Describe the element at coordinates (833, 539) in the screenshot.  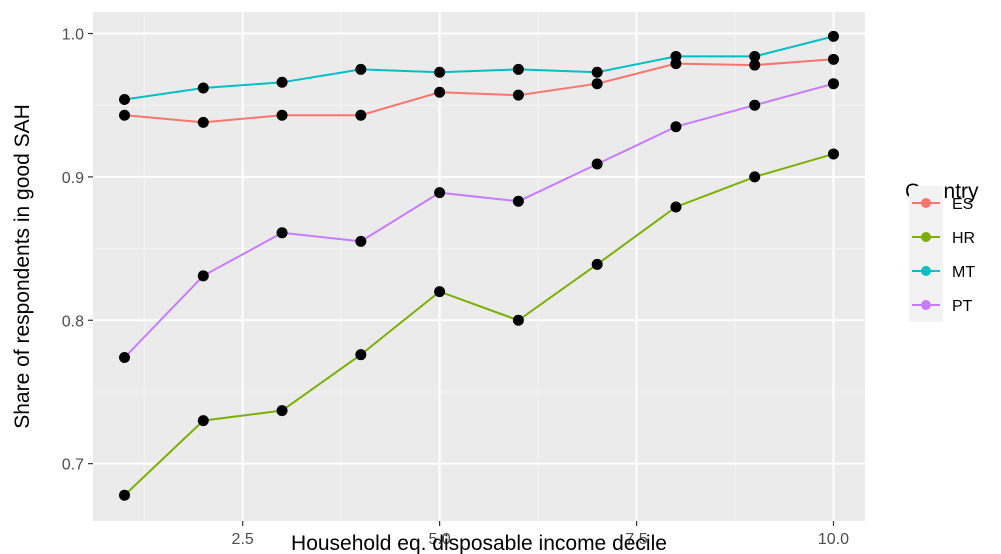
I see `x-tick-label: 10.0` at that location.